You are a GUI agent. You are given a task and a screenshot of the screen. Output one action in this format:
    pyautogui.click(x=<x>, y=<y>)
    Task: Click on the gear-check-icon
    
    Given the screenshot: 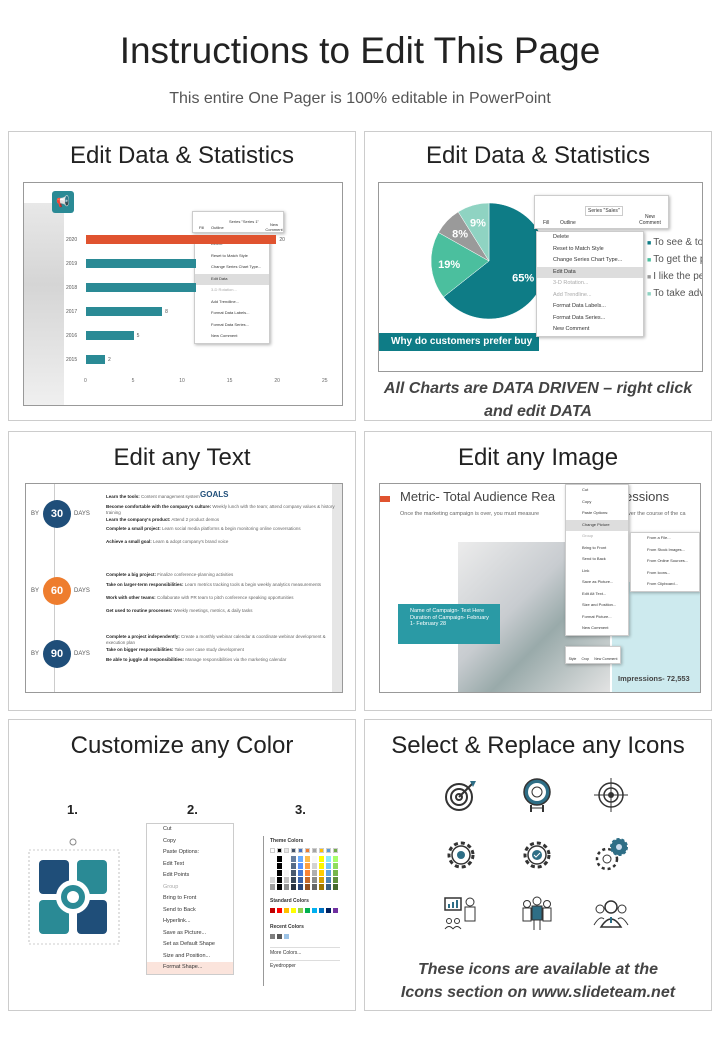 What is the action you would take?
    pyautogui.click(x=537, y=855)
    